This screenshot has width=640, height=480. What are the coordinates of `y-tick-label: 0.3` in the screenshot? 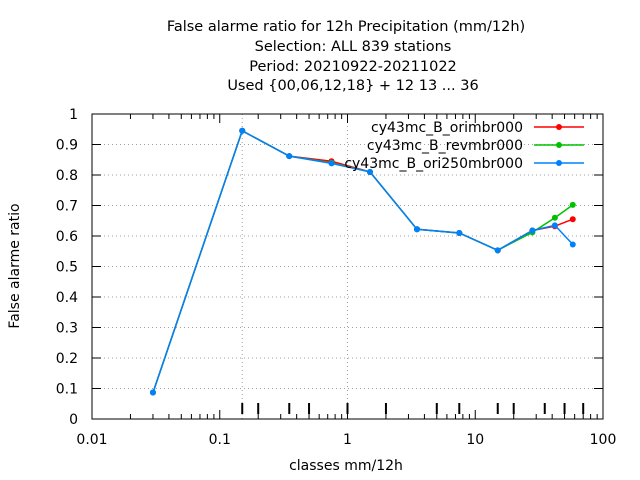 It's located at (67, 329).